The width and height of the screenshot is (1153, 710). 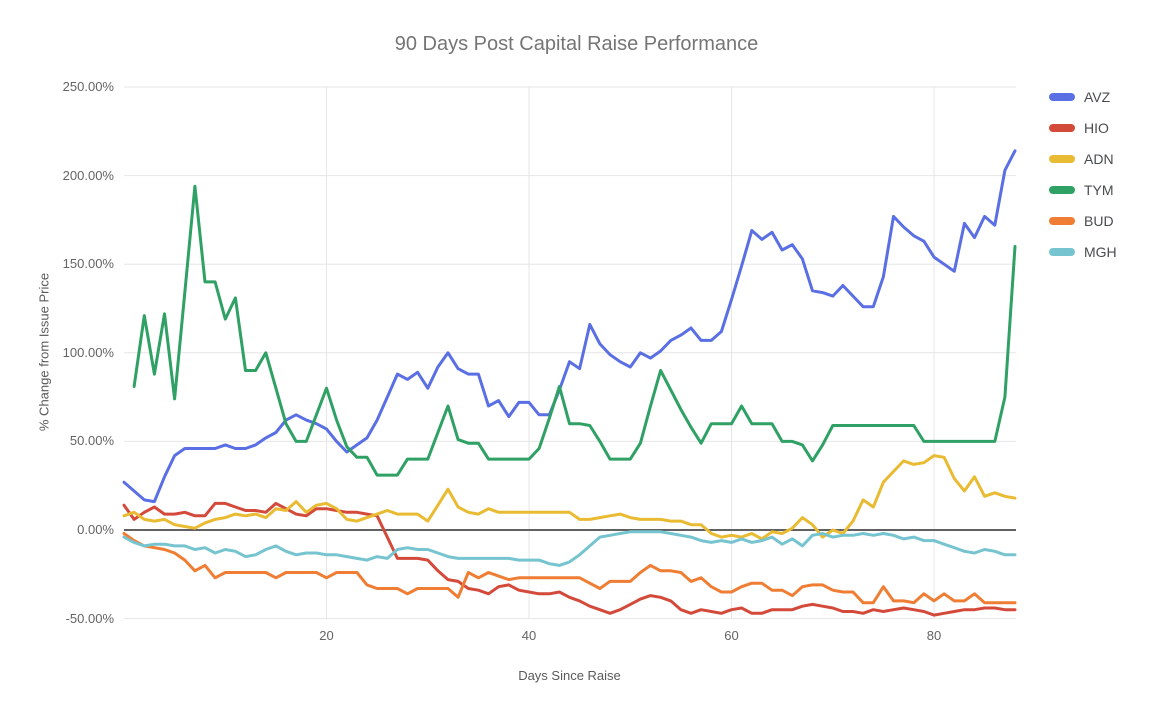 What do you see at coordinates (1083, 96) in the screenshot?
I see `legend-item-avz: AVZ` at bounding box center [1083, 96].